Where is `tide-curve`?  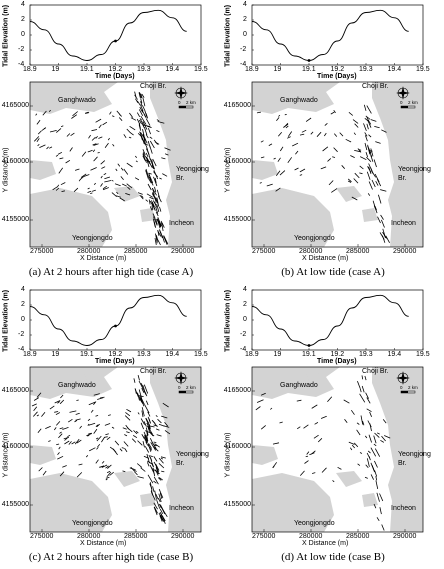 tide-curve is located at coordinates (330, 320).